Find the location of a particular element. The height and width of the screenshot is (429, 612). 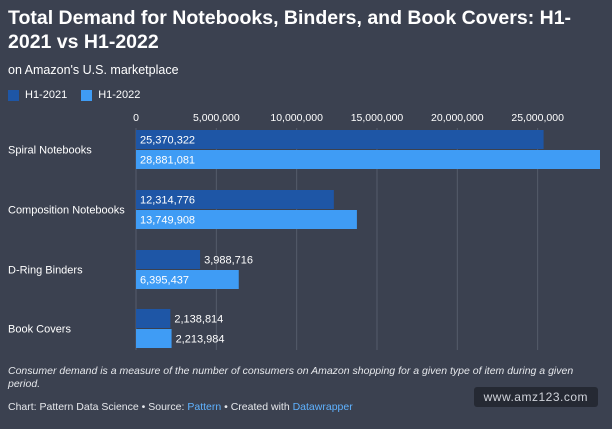

value-label-h1-2022-2: 6,395,437 is located at coordinates (164, 281).